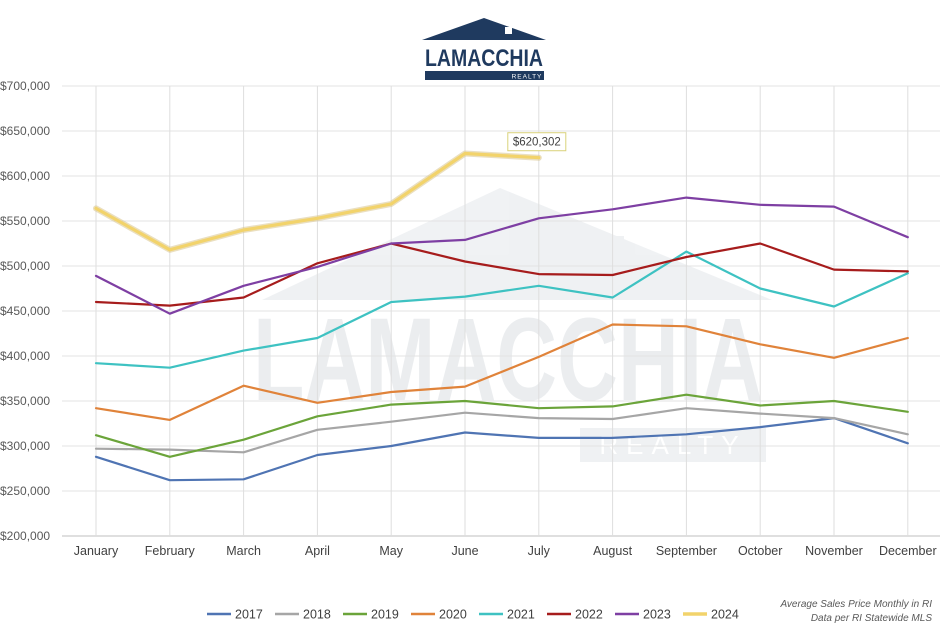 Image resolution: width=940 pixels, height=632 pixels. I want to click on x-tick-label: June, so click(464, 551).